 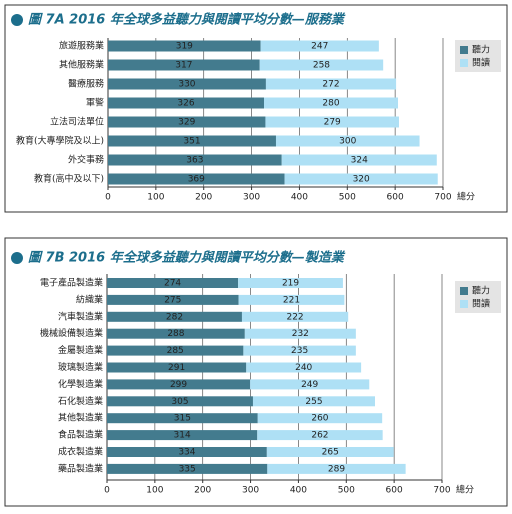 What do you see at coordinates (81, 46) in the screenshot?
I see `y-tick-label: 旅遊服務業` at bounding box center [81, 46].